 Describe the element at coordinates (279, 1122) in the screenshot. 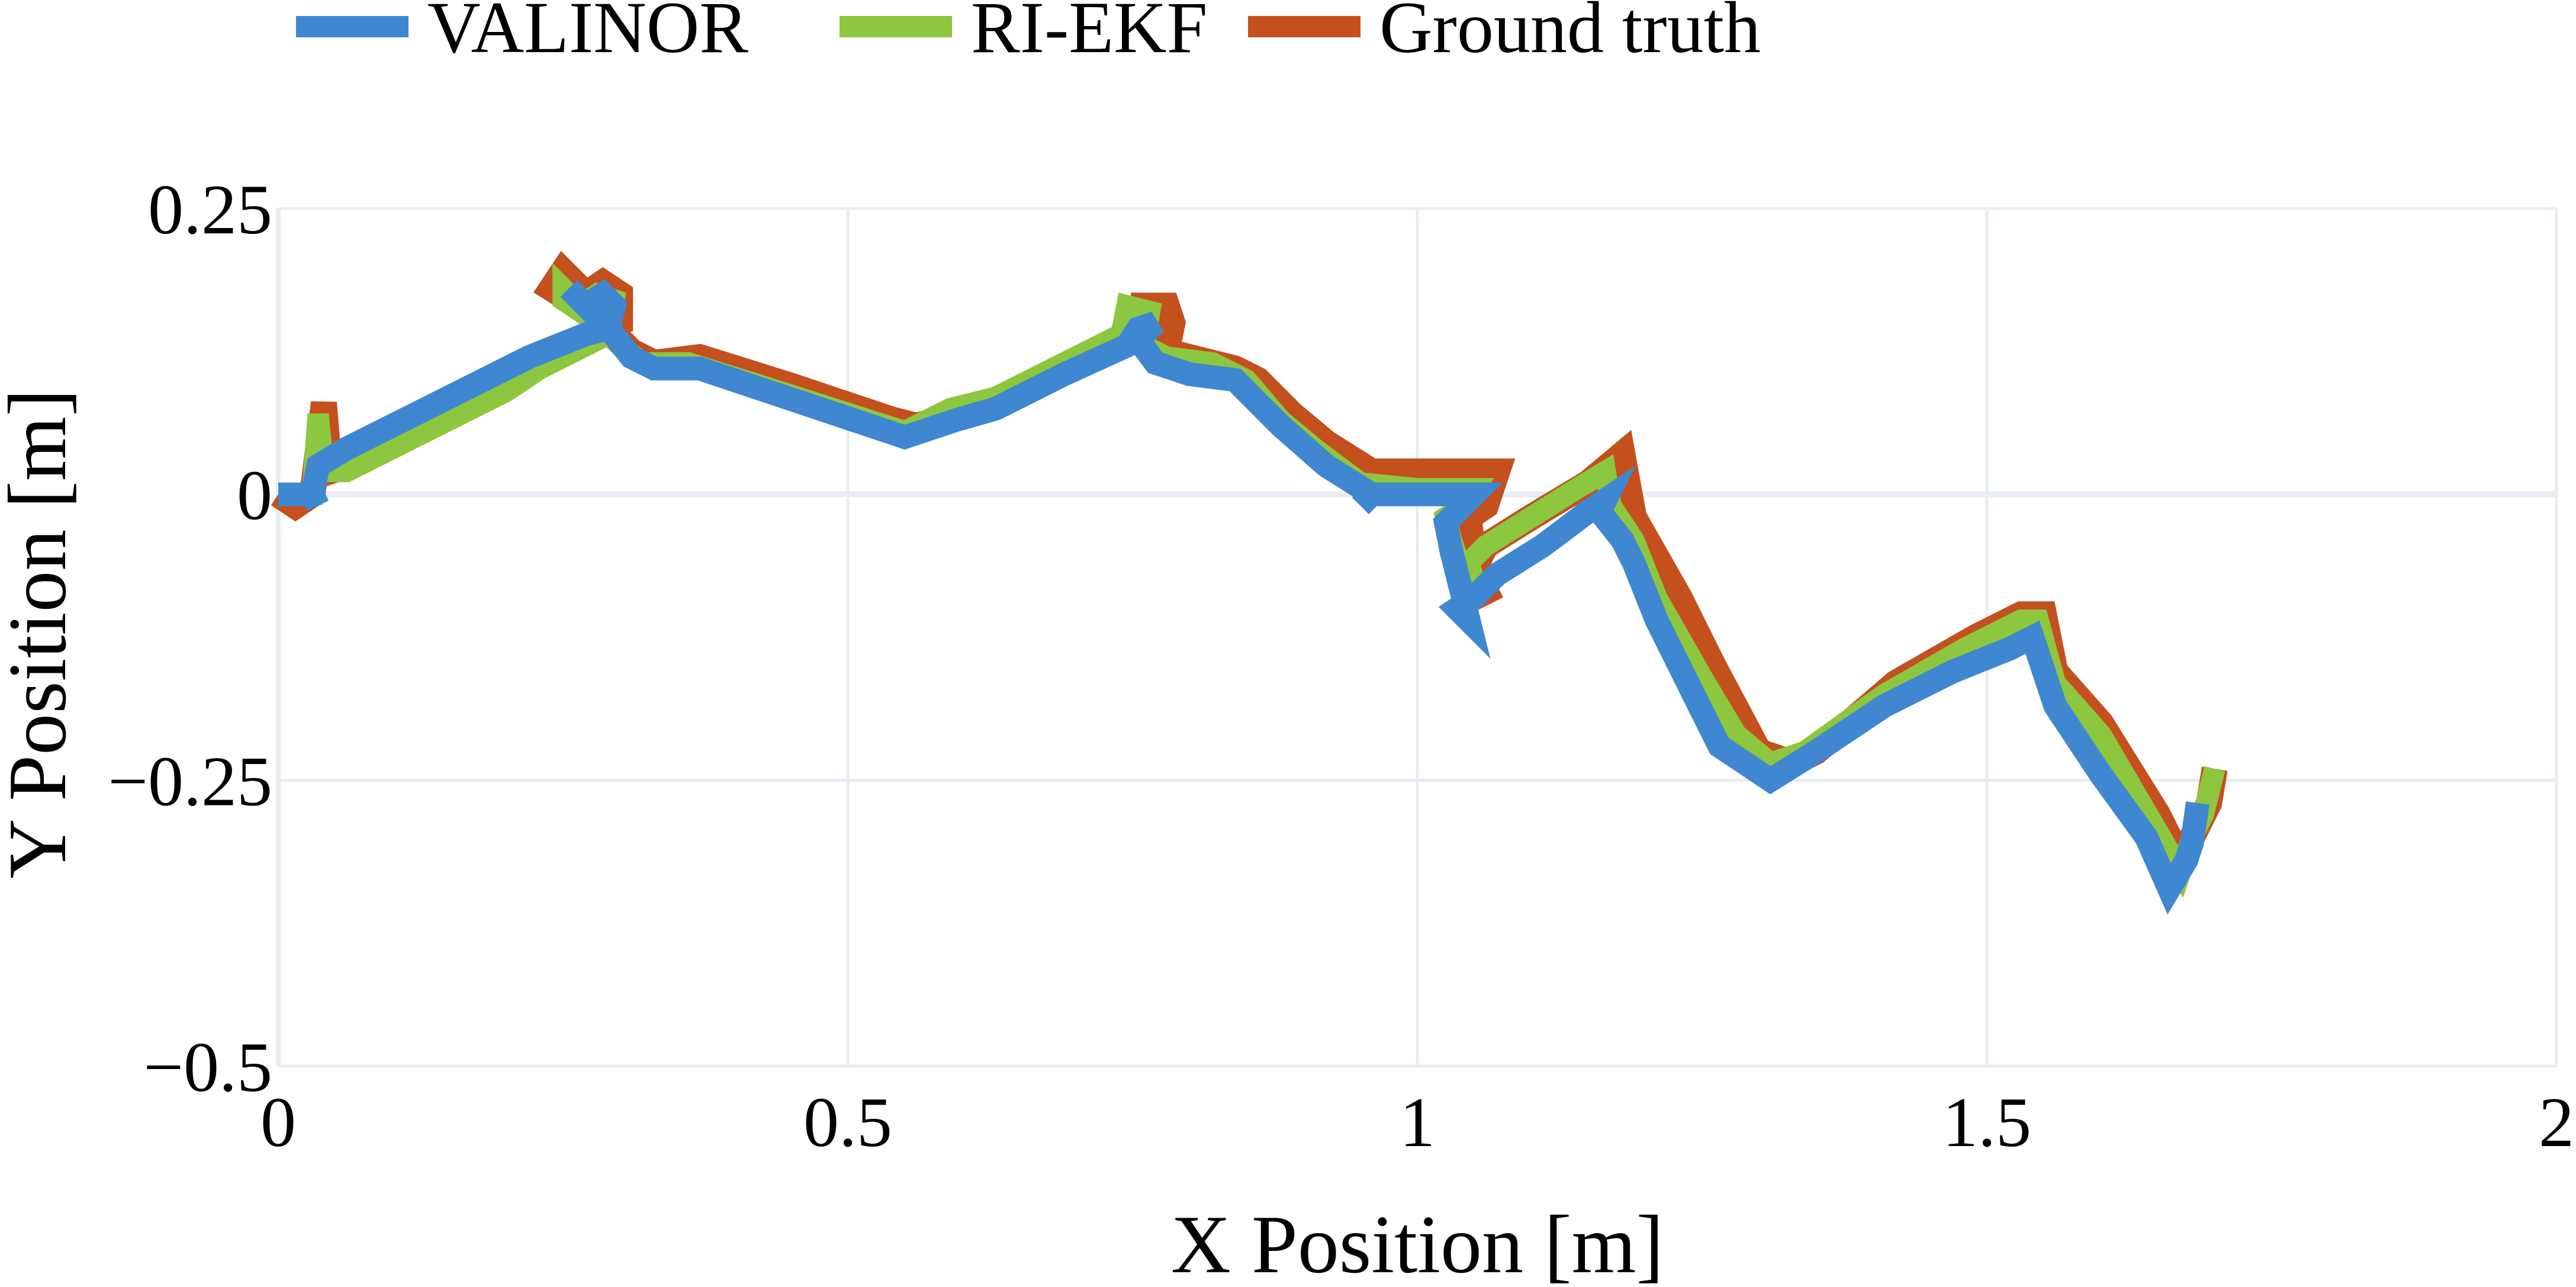

I see `x-tick-label: 0` at that location.